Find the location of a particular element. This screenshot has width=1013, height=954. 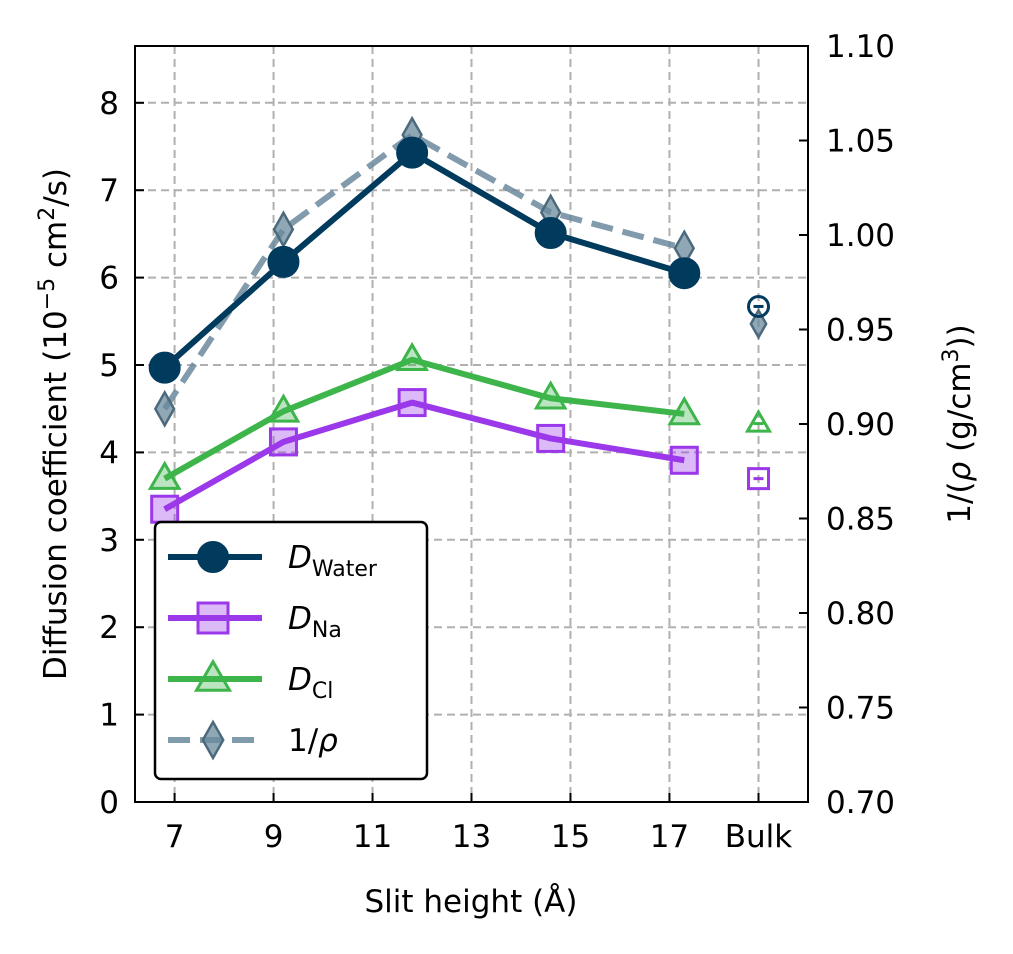

x-tick-label: 11 is located at coordinates (372, 837).